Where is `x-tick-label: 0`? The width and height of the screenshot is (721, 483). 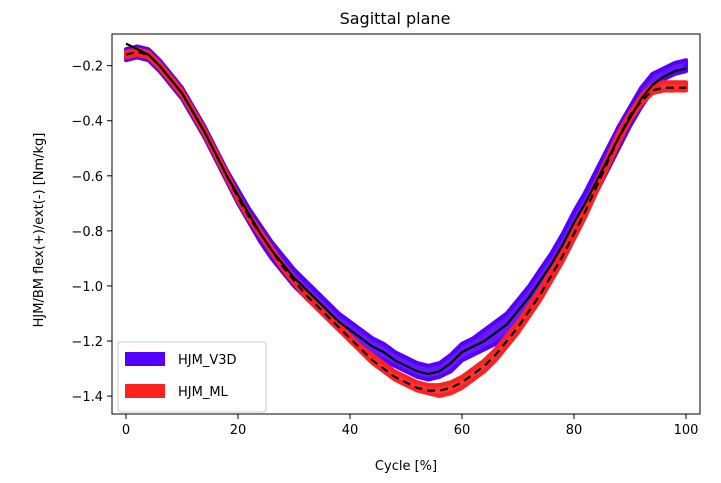 x-tick-label: 0 is located at coordinates (126, 430).